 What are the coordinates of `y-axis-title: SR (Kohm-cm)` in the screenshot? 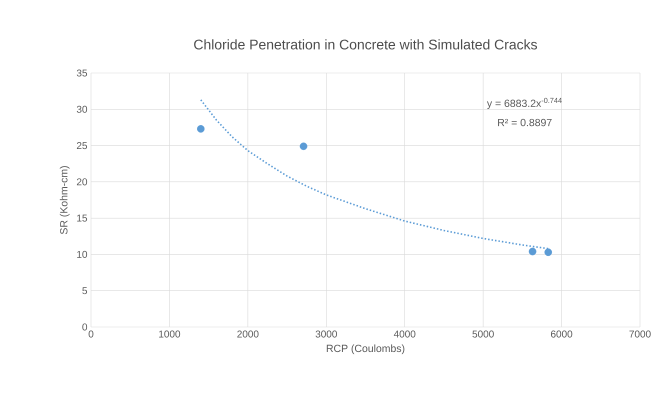 It's located at (65, 200).